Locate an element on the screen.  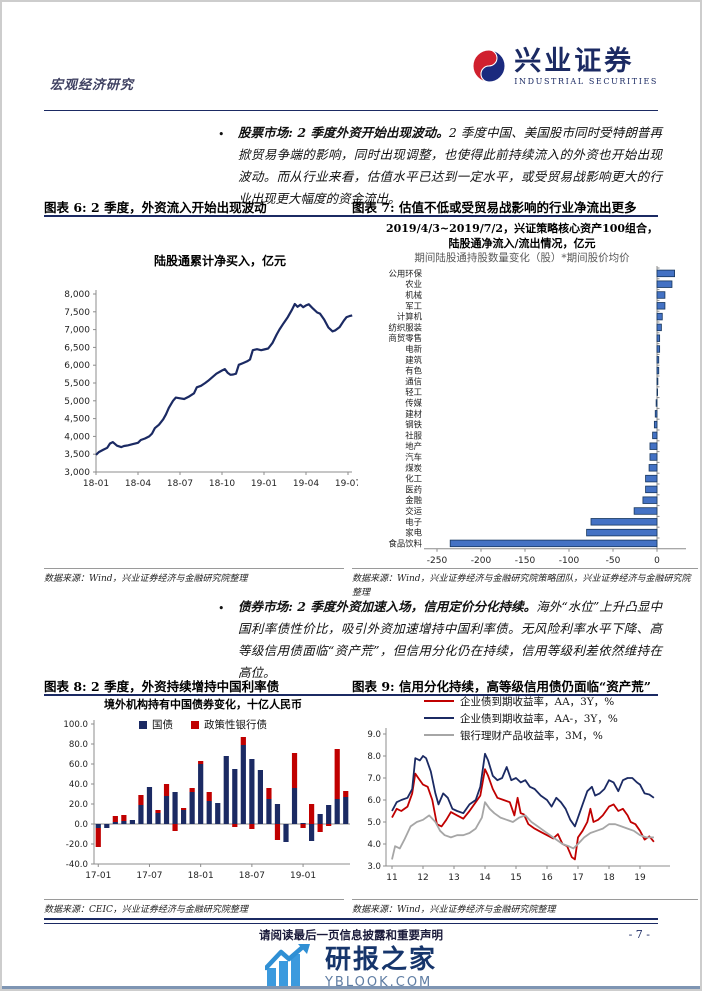
svg-text: 金融 is located at coordinates (413, 500).